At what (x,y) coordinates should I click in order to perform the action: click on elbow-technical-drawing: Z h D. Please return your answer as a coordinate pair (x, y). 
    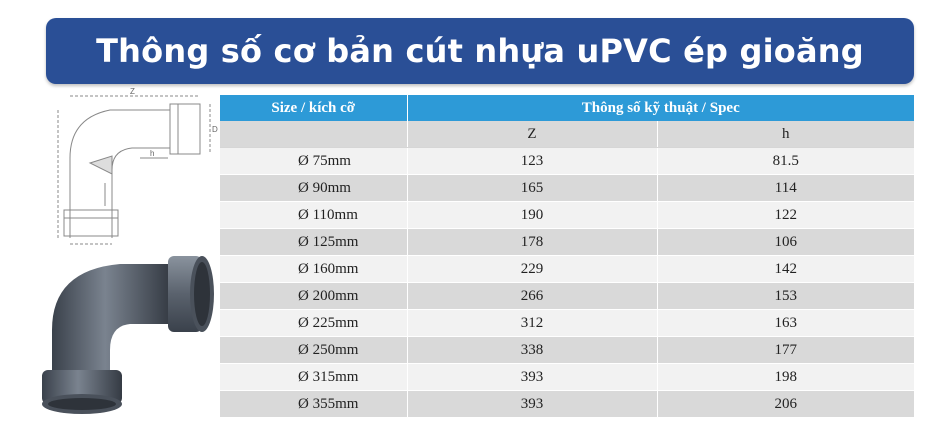
    Looking at the image, I should click on (137, 166).